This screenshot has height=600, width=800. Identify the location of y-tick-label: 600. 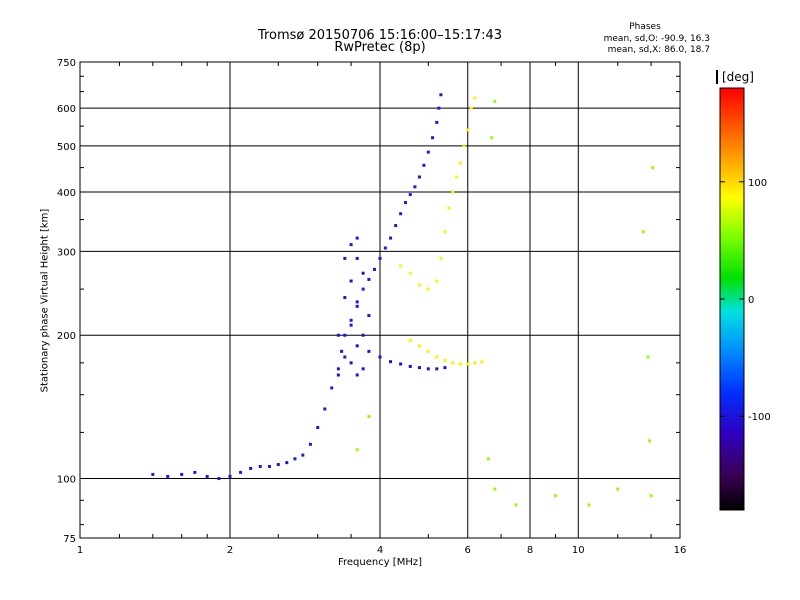
(66, 109).